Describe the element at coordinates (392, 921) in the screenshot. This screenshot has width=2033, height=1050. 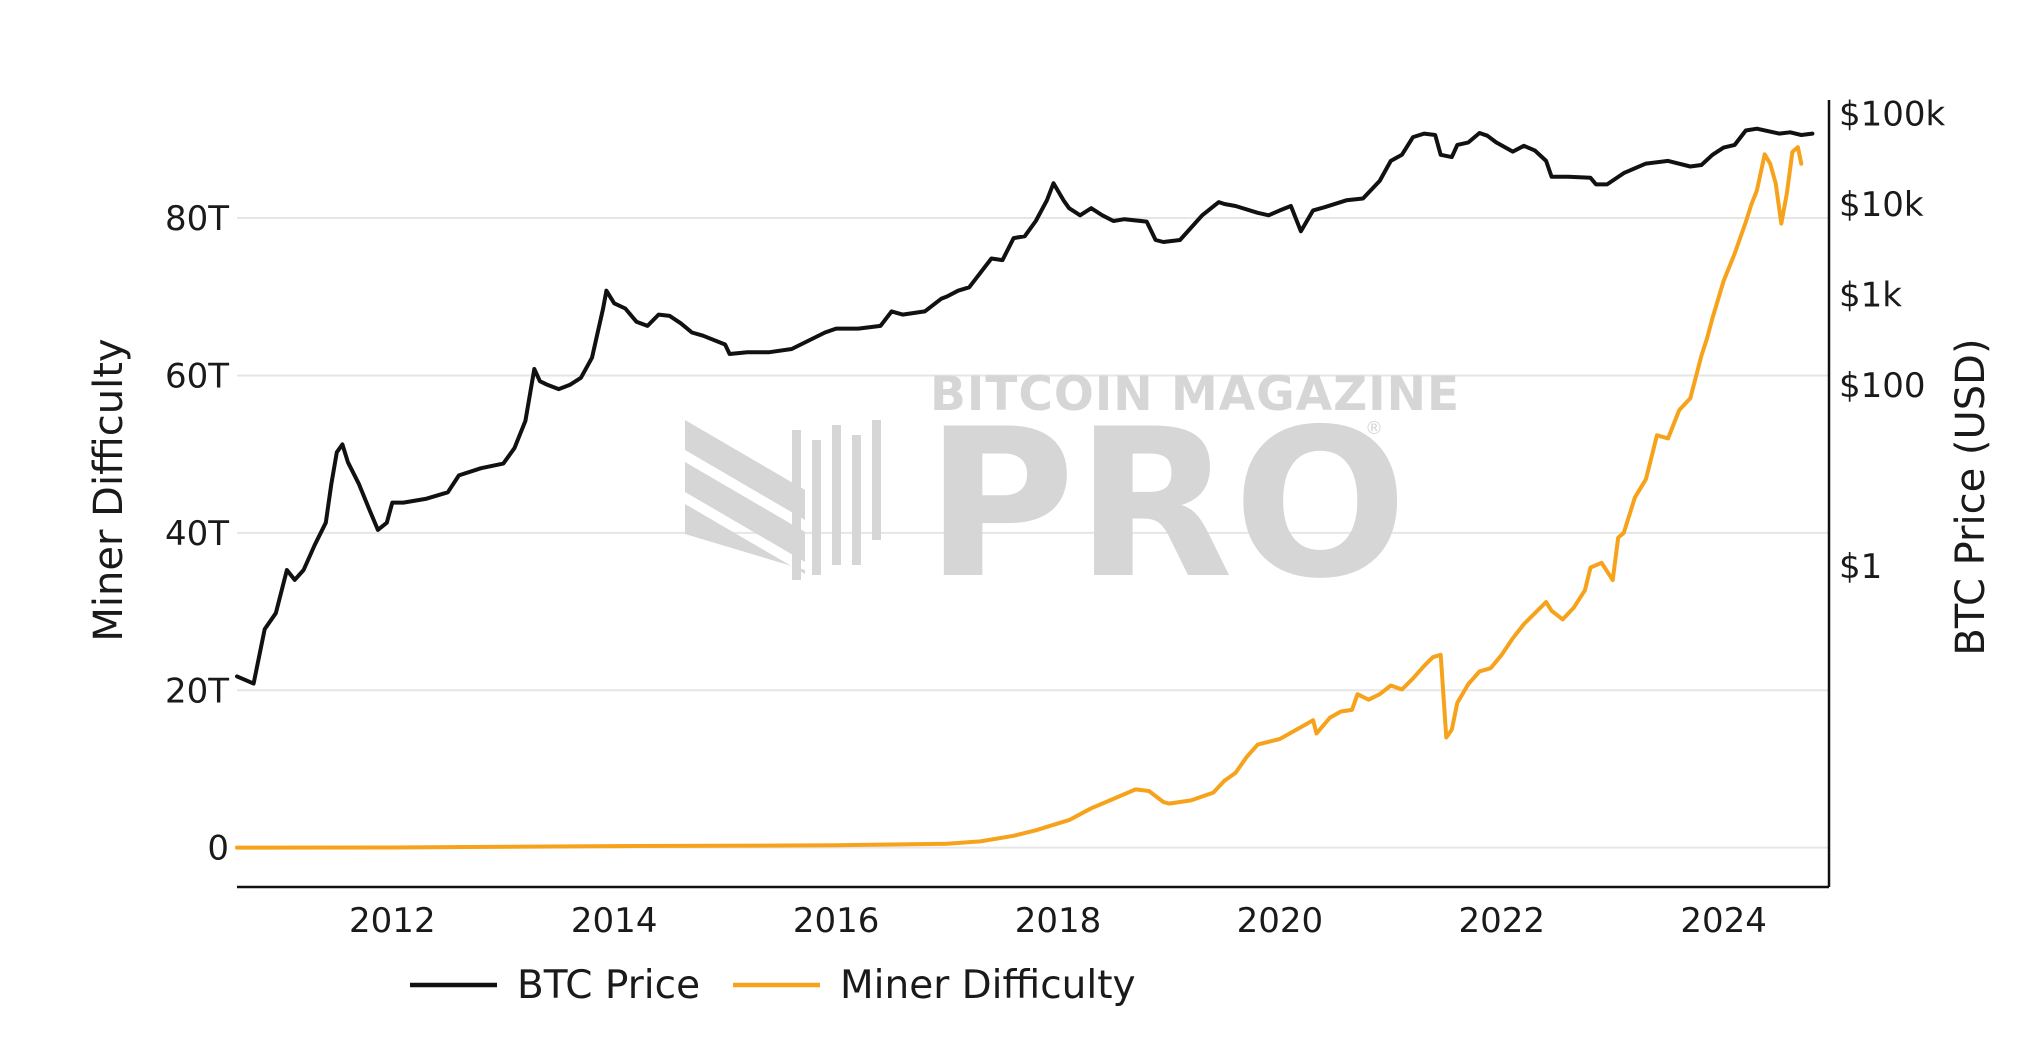
I see `x-tick-label: 2012` at that location.